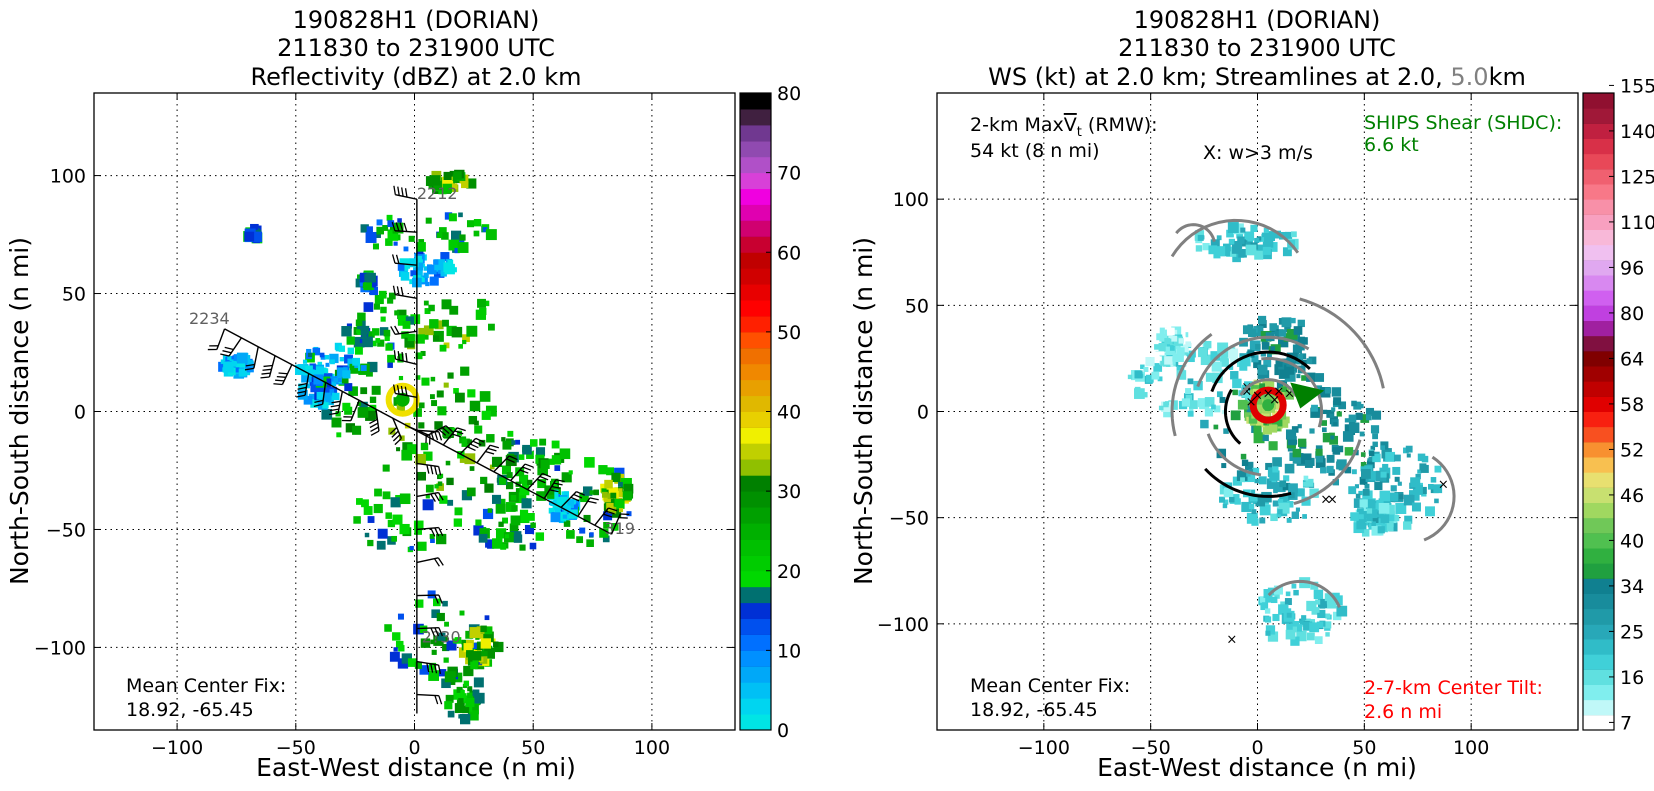 This screenshot has height=791, width=1654. Describe the element at coordinates (789, 94) in the screenshot. I see `left-colorbar-tick-label: 80` at that location.